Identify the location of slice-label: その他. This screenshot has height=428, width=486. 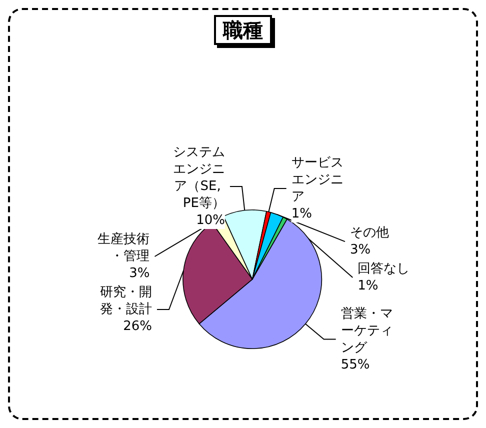
(369, 233).